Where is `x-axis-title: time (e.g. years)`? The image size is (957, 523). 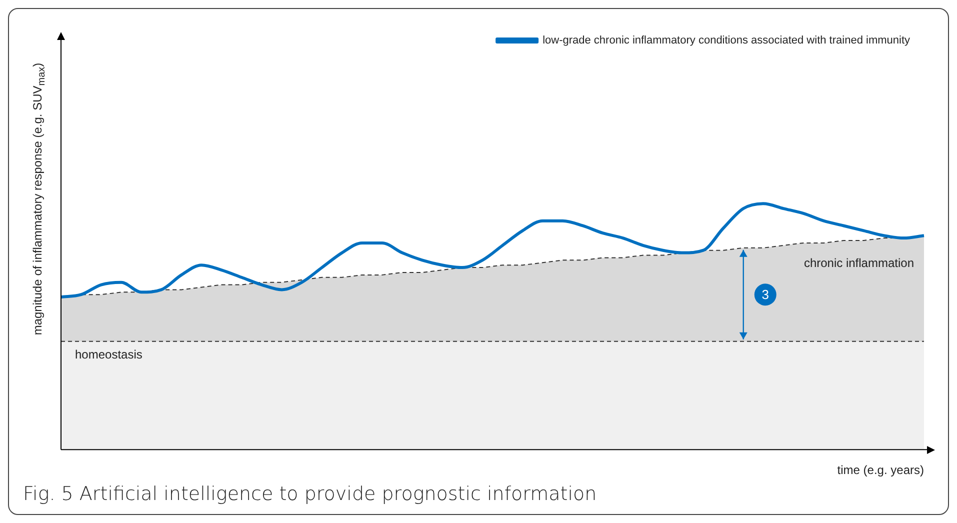
x-axis-title: time (e.g. years) is located at coordinates (880, 470).